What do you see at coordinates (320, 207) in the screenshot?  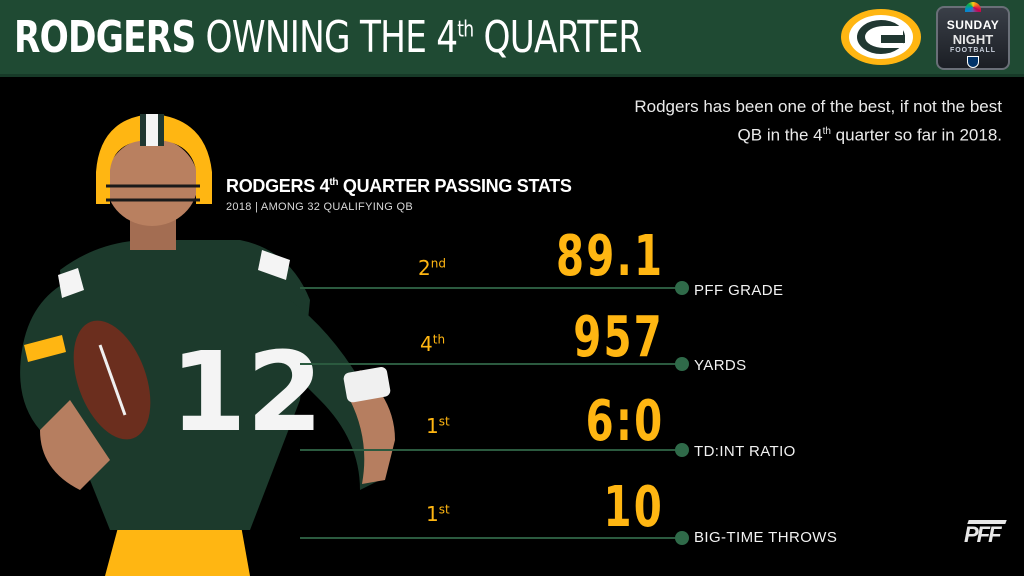 I see `stats-subtitle: 2018 | AMONG 32 QUALIFYING QB` at bounding box center [320, 207].